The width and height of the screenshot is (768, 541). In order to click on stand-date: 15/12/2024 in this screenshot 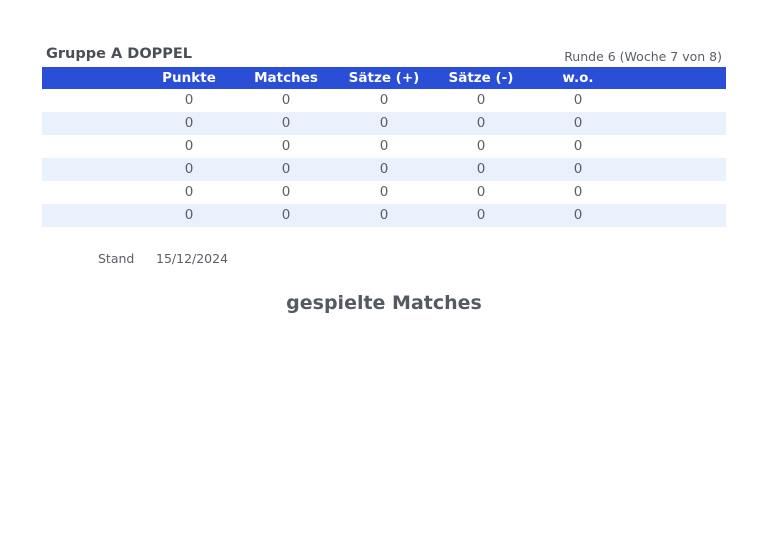, I will do `click(192, 258)`.